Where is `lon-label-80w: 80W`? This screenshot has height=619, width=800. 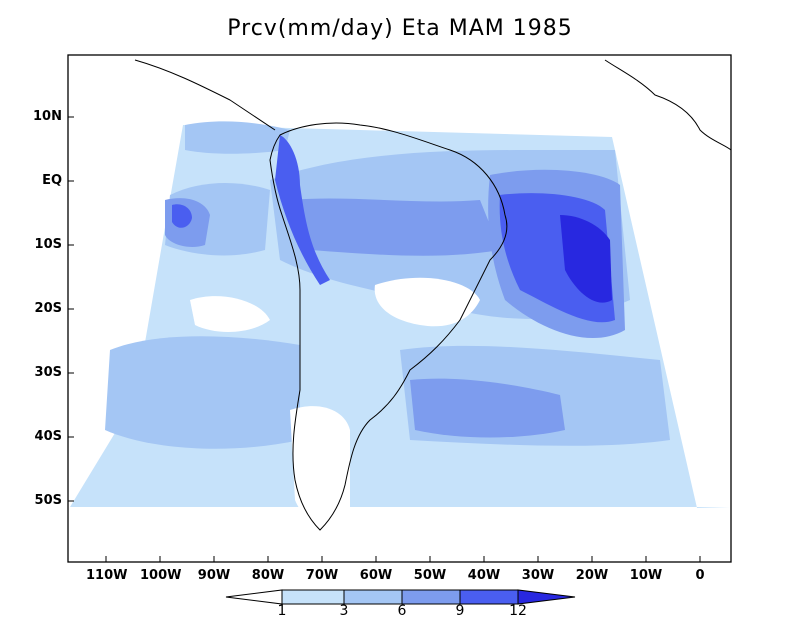 lon-label-80w: 80W is located at coordinates (268, 575).